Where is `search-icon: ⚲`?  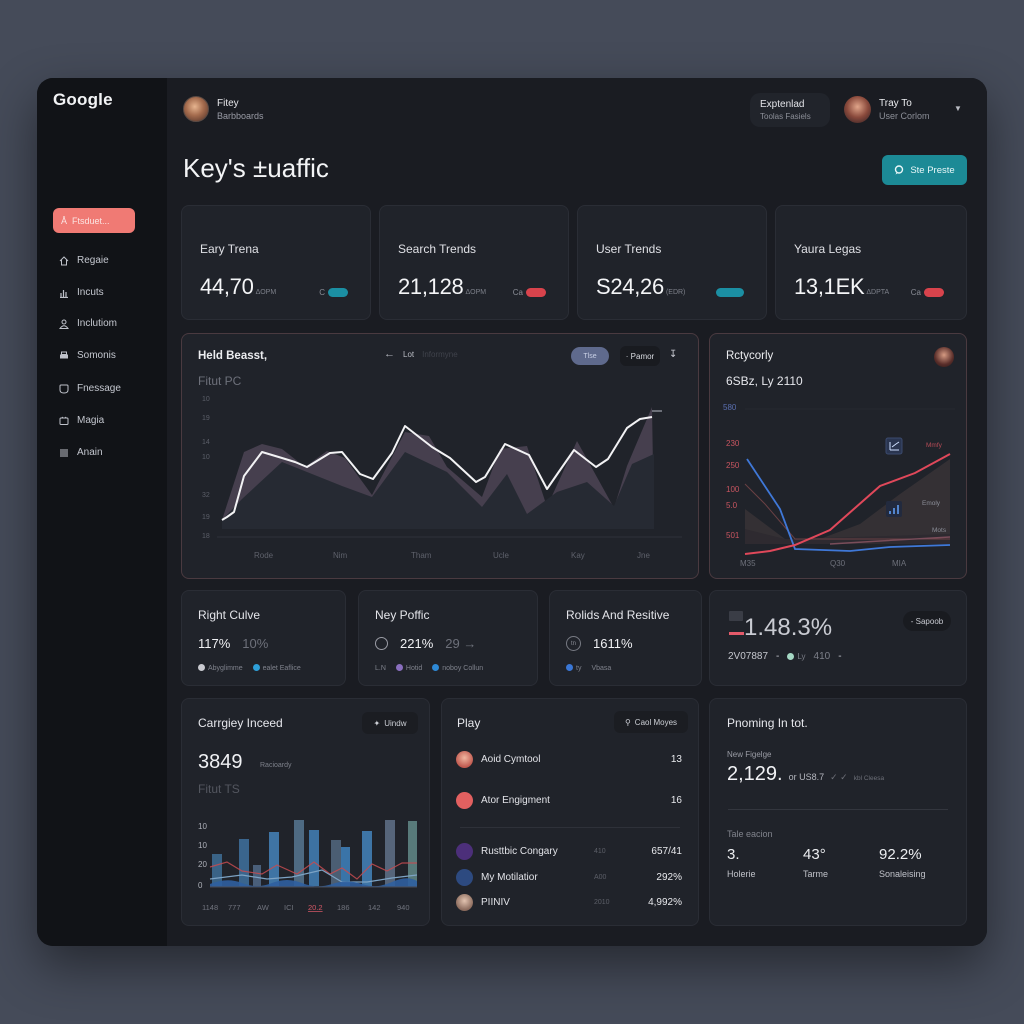 search-icon: ⚲ is located at coordinates (627, 722).